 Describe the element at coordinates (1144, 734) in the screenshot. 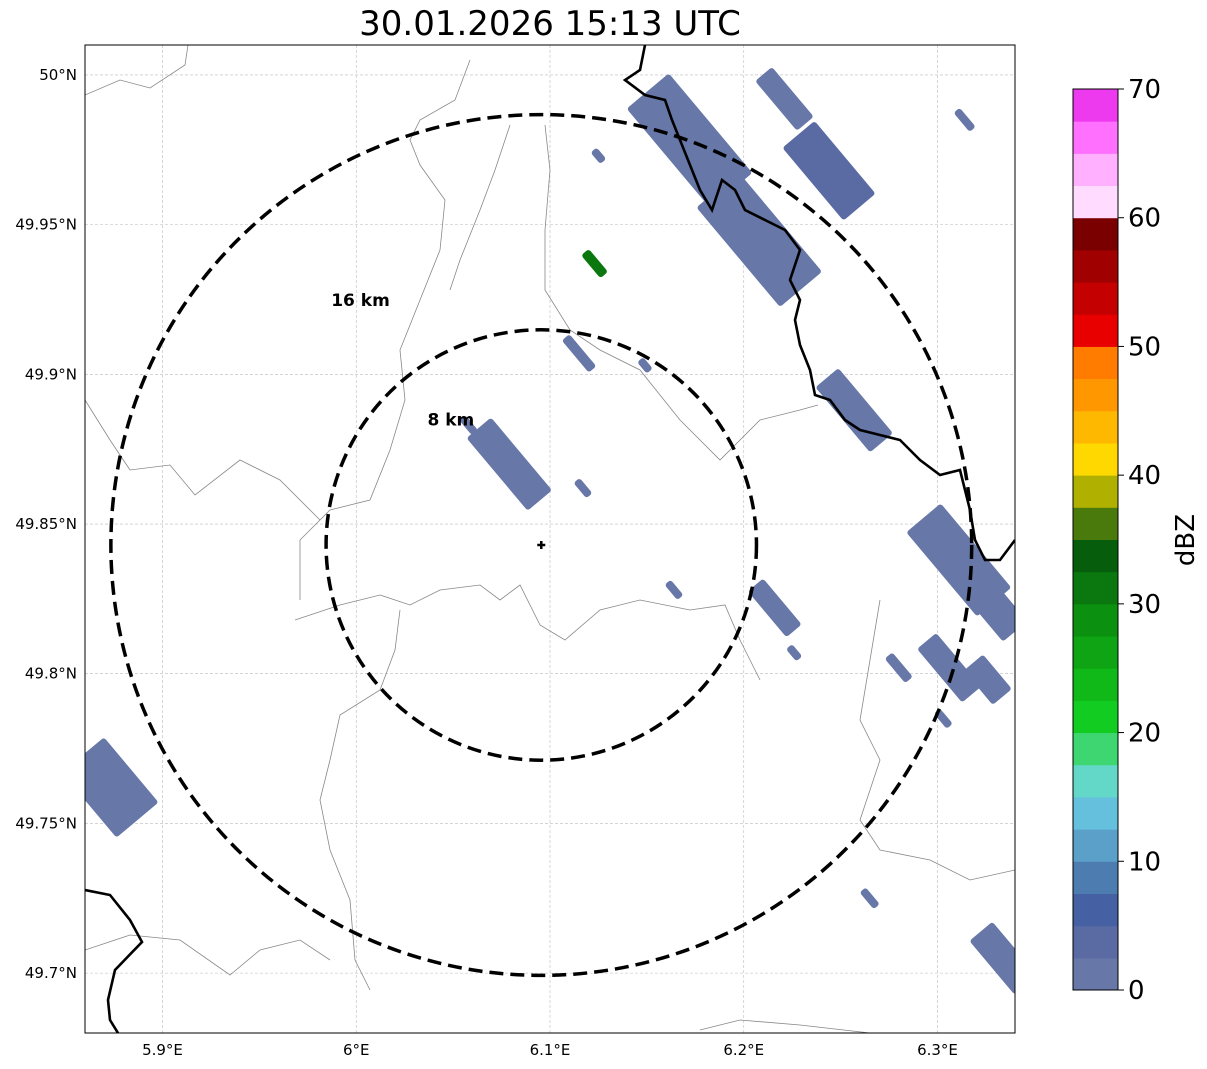

I see `colorbar-tick-label: 20` at that location.